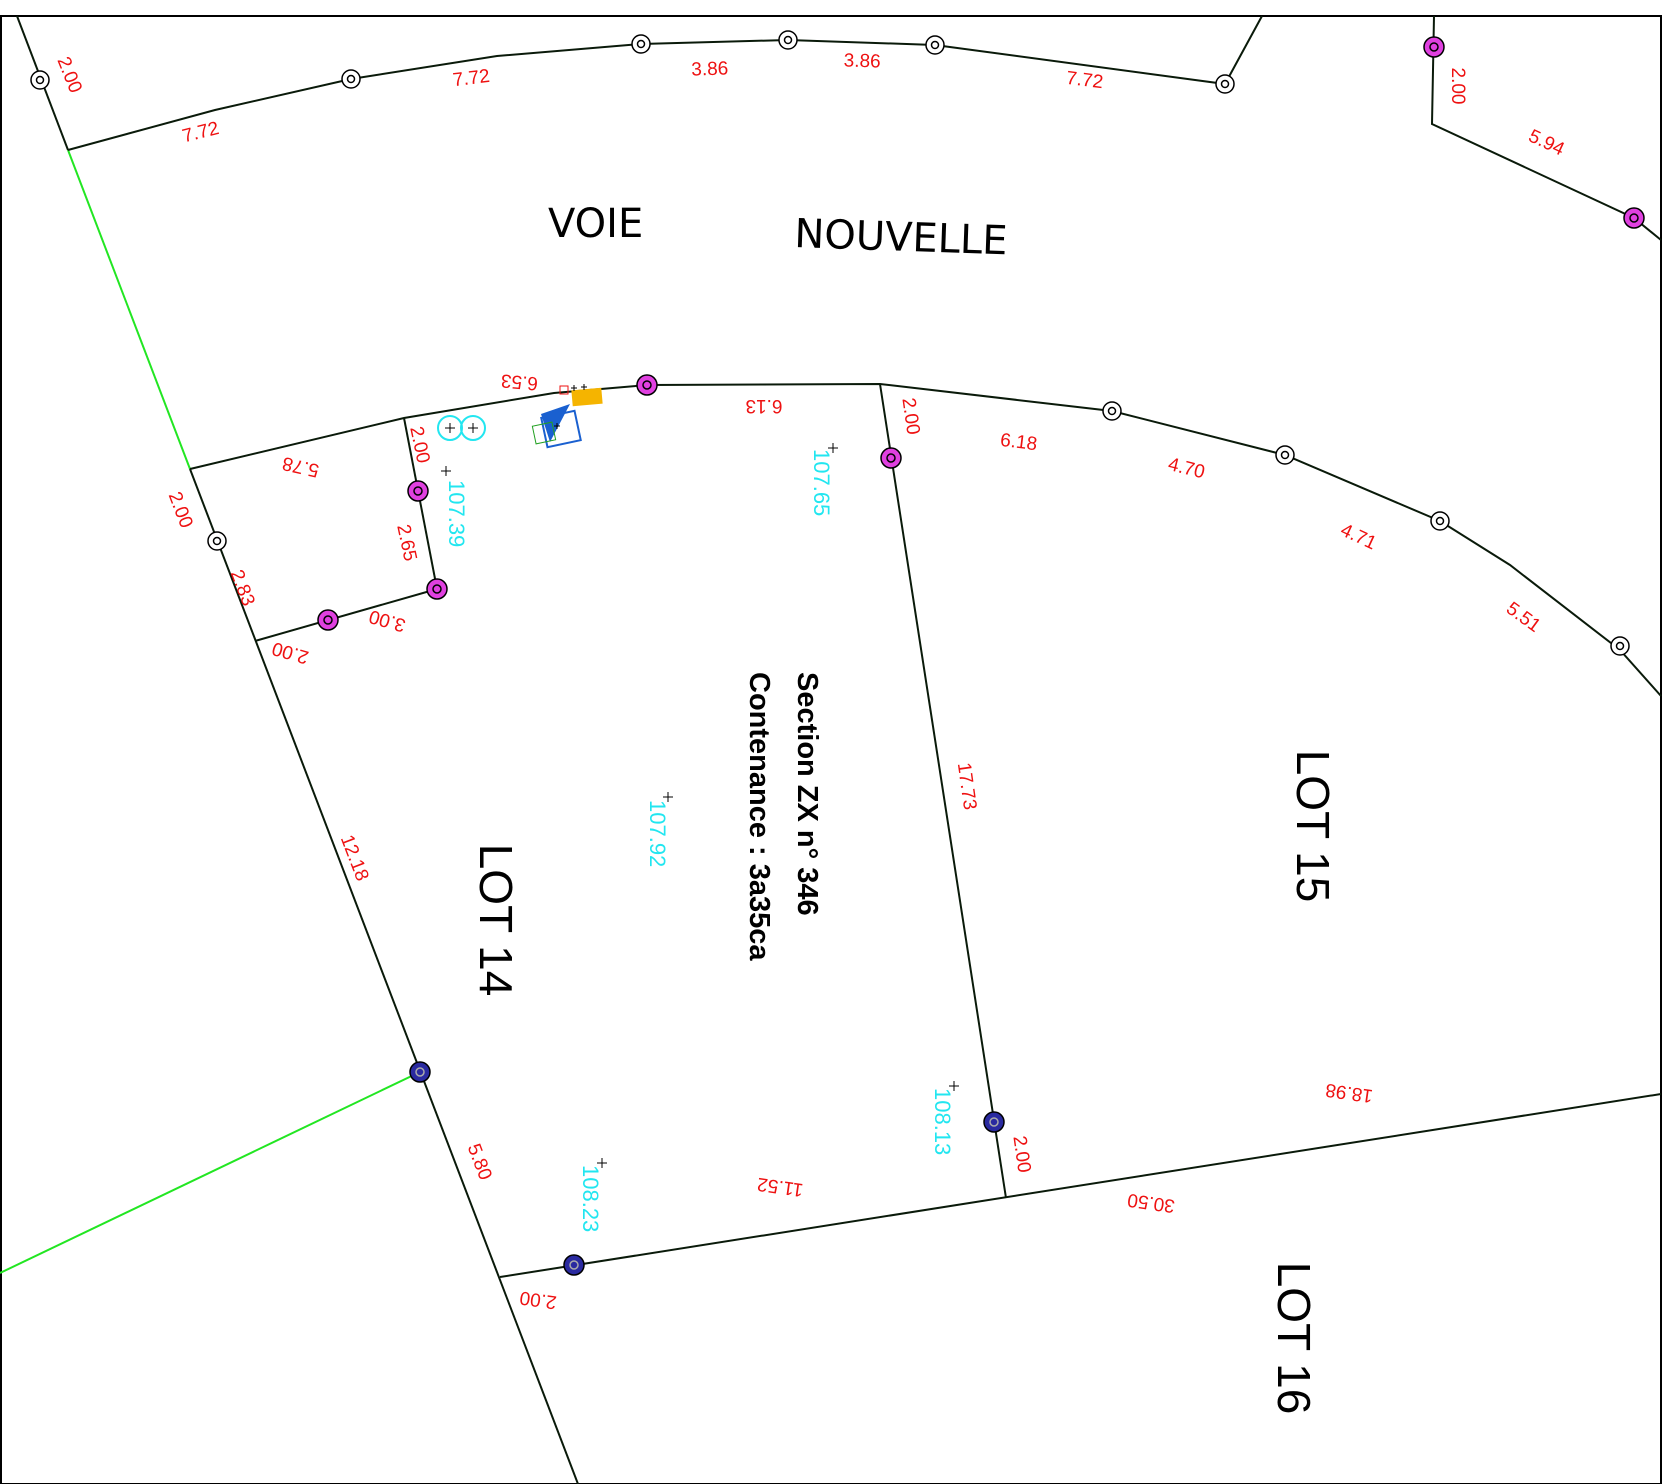  Describe the element at coordinates (1349, 1092) in the screenshot. I see `dimension: 18.98` at that location.